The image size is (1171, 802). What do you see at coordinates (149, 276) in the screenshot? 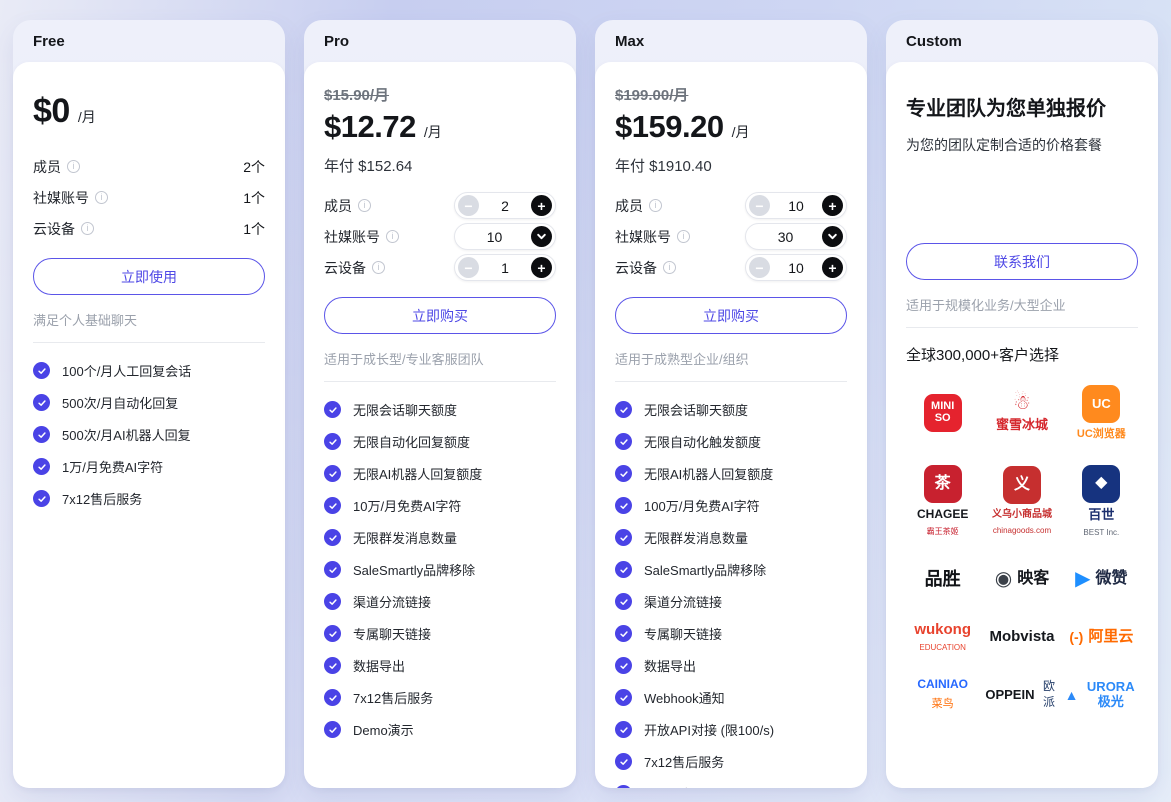
I see `use-now-button: 立即使用` at bounding box center [149, 276].